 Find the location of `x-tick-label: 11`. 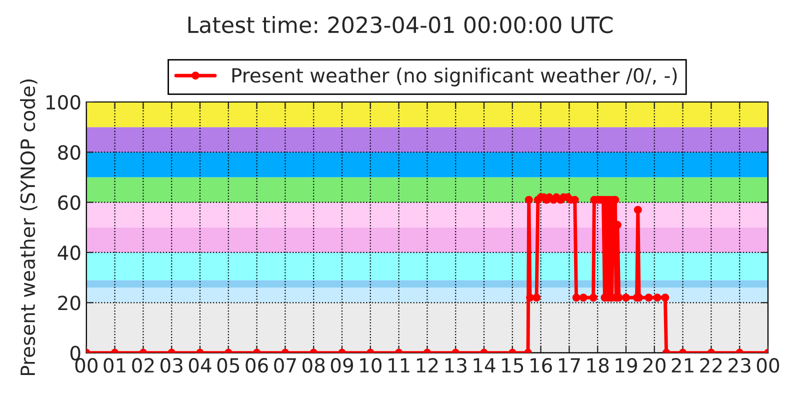

x-tick-label: 11 is located at coordinates (399, 365).